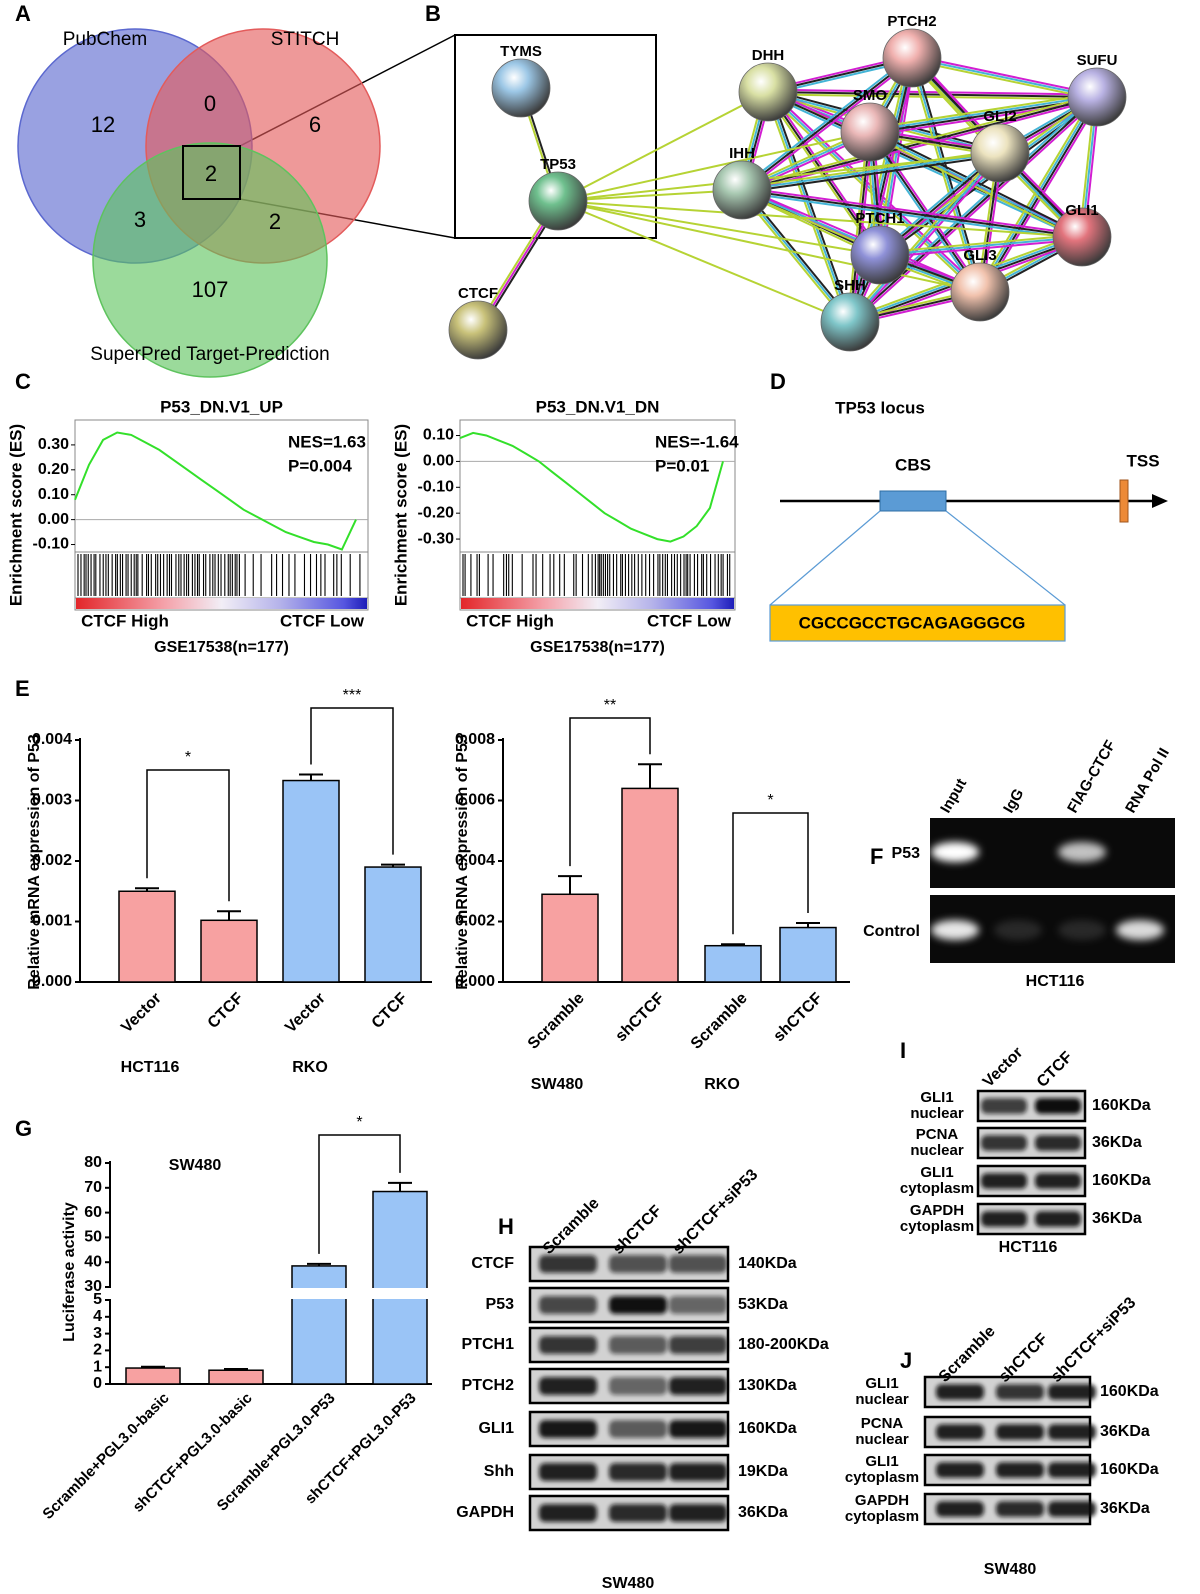 Image resolution: width=1200 pixels, height=1594 pixels. Describe the element at coordinates (475, 921) in the screenshot. I see `y-tick-label: 0.002` at that location.